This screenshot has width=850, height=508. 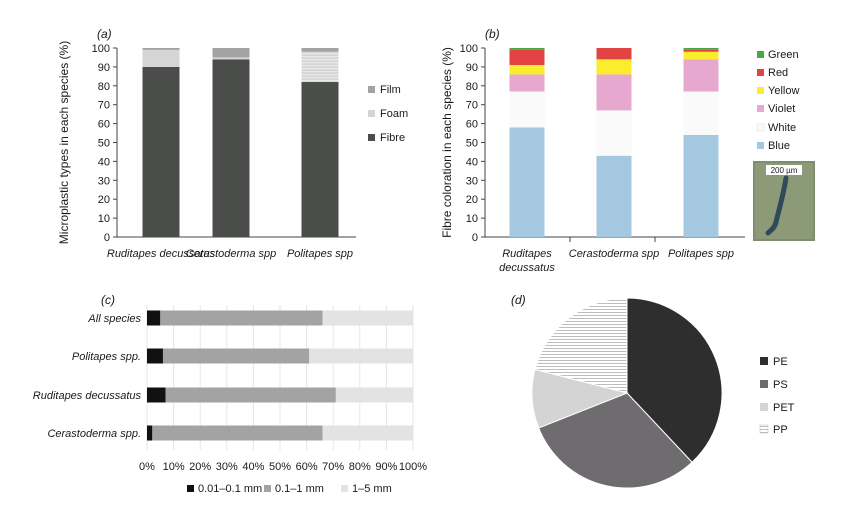 What do you see at coordinates (386, 467) in the screenshot?
I see `x-tick-label: 90%` at bounding box center [386, 467].